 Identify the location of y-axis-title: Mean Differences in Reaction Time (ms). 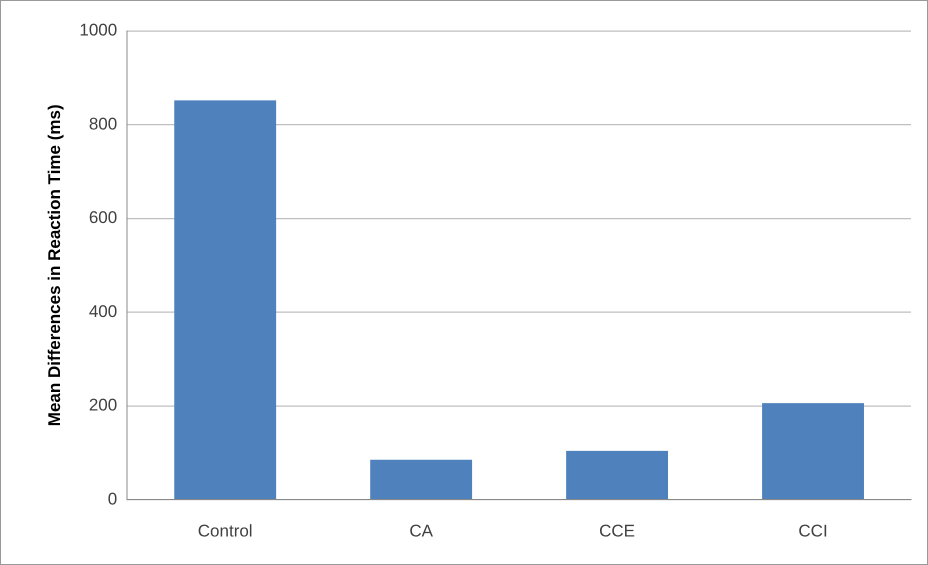
(54, 265).